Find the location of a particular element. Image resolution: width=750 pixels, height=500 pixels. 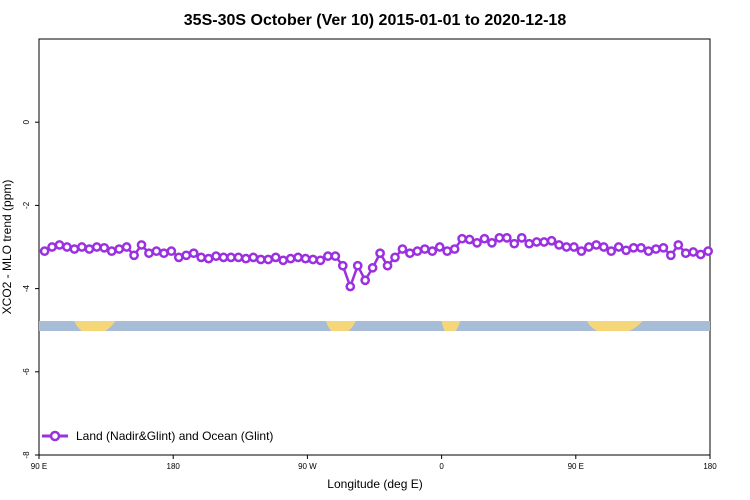

x-axis-ticks: 90 E 180 90 W 0 90 E 180 is located at coordinates (374, 463).